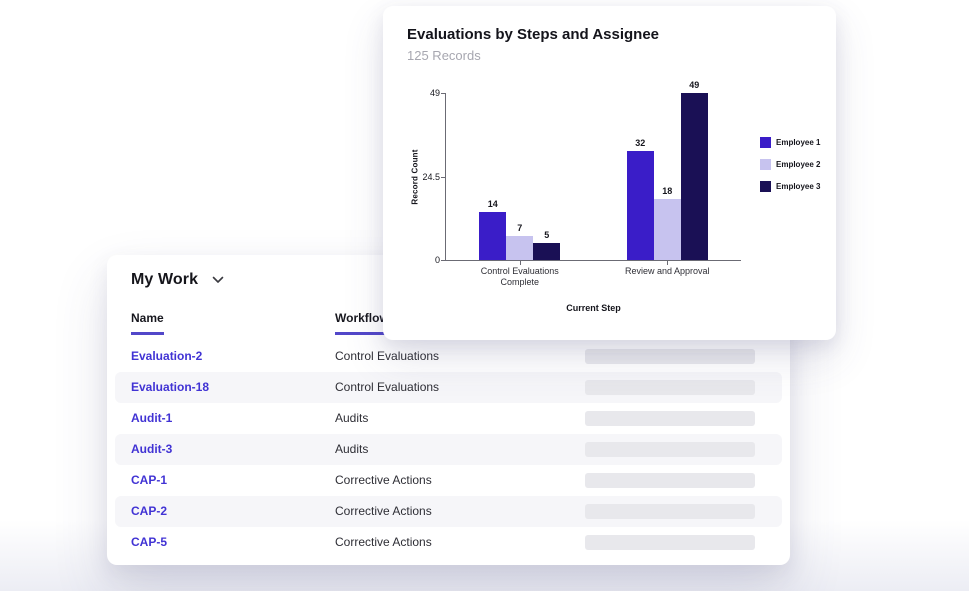 The width and height of the screenshot is (969, 591). Describe the element at coordinates (149, 480) in the screenshot. I see `row-name-link: CAP-1` at that location.